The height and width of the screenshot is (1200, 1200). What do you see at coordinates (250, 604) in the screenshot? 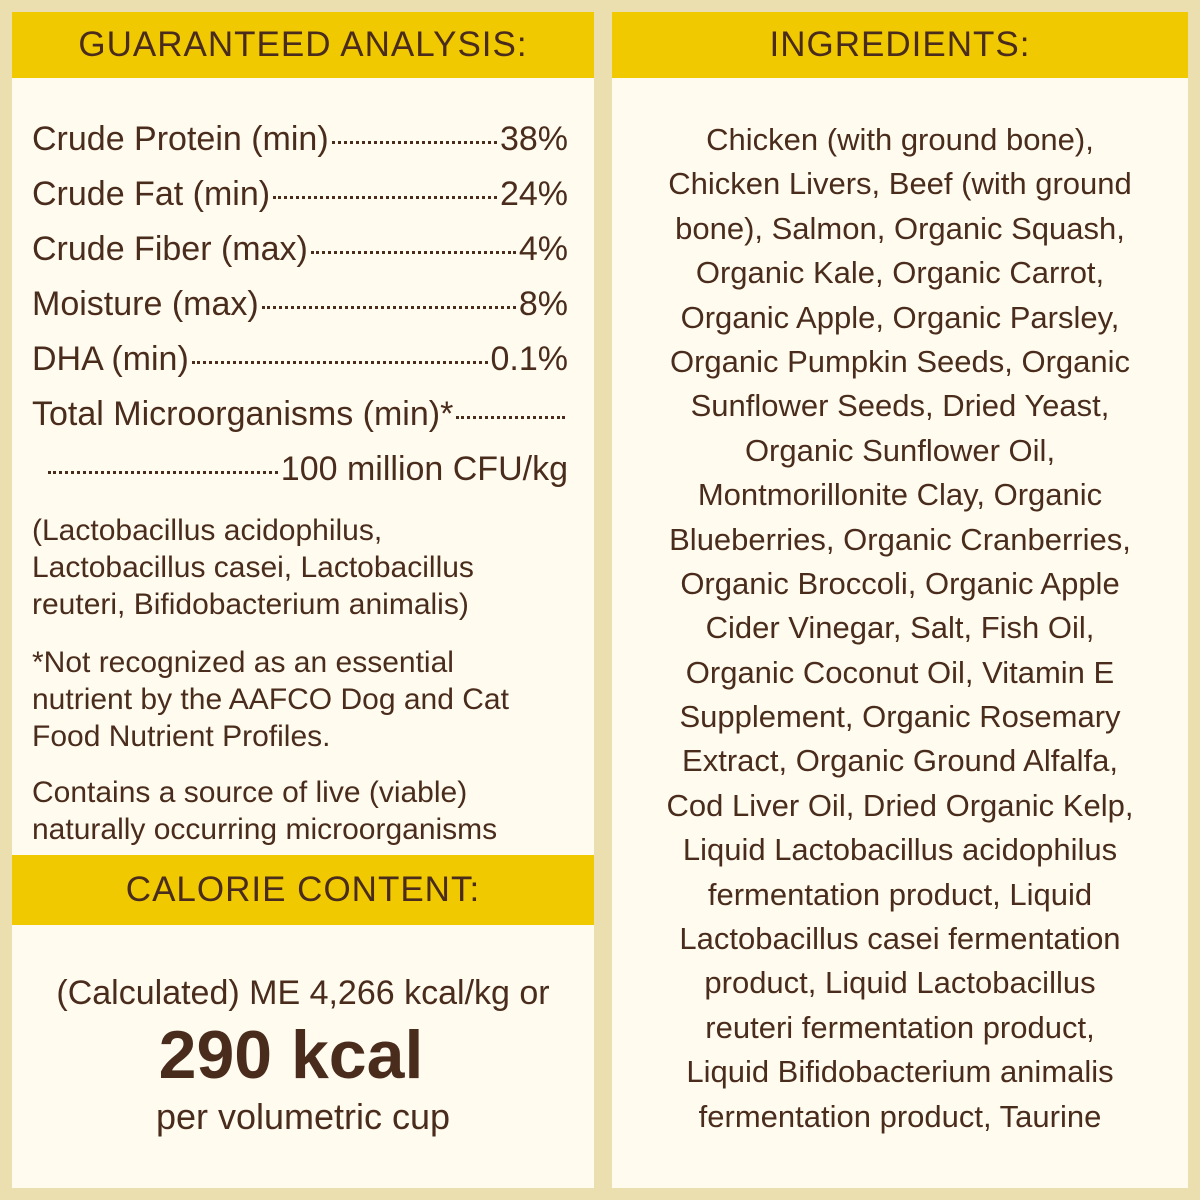
I see `strains-line: reuteri, Bifidobacterium animalis)` at bounding box center [250, 604].